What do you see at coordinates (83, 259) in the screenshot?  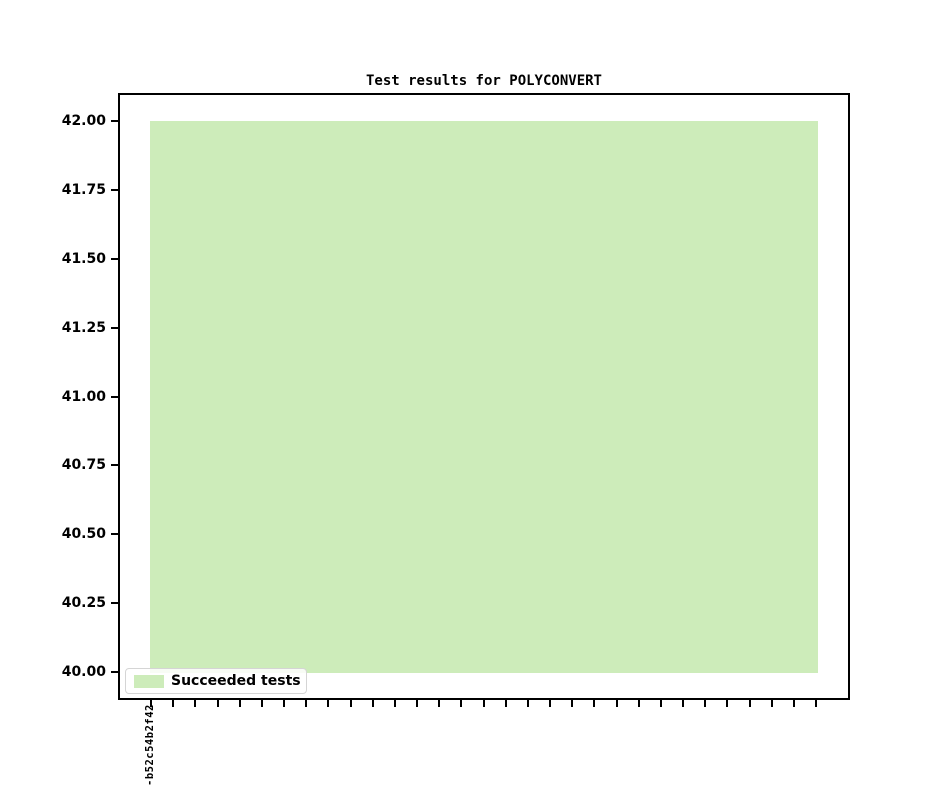 I see `y-tick-label: 41.50` at bounding box center [83, 259].